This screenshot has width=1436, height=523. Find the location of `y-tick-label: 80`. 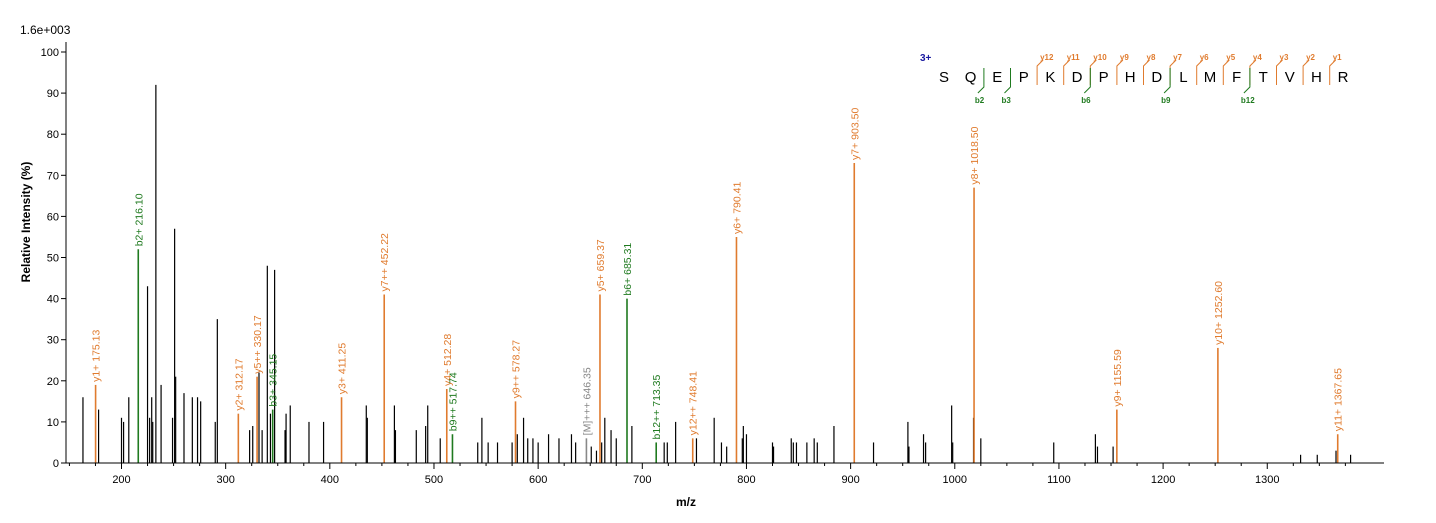

y-tick-label: 80 is located at coordinates (53, 135).